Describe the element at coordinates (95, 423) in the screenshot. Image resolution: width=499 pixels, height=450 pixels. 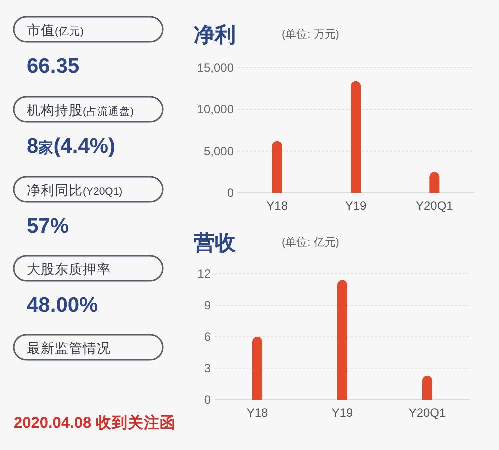
I see `text: 2020.04.08 收到关注函` at that location.